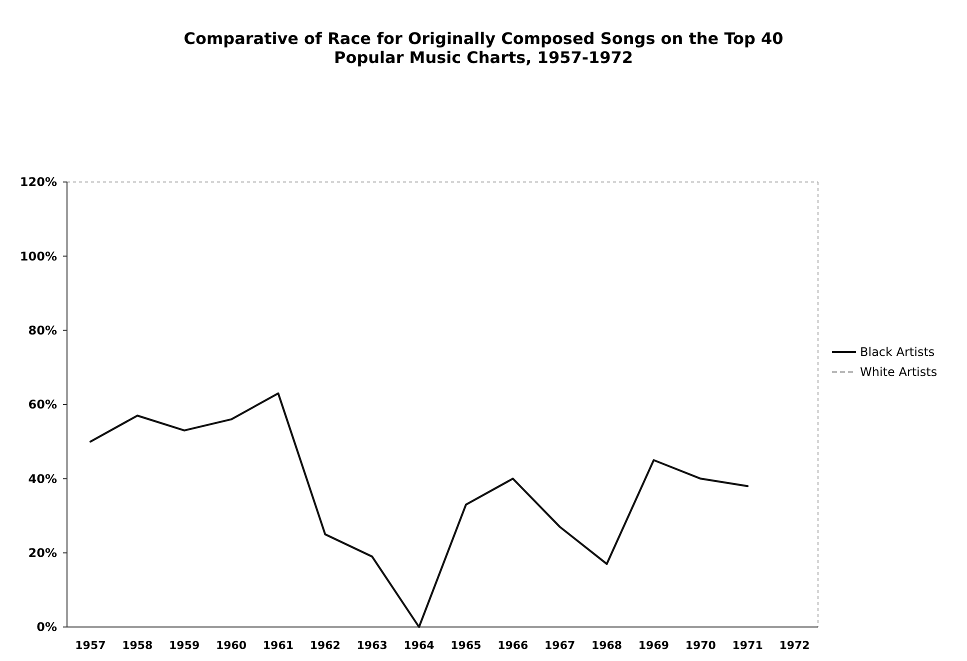  What do you see at coordinates (42, 405) in the screenshot?
I see `y-tick-label: 60%` at bounding box center [42, 405].